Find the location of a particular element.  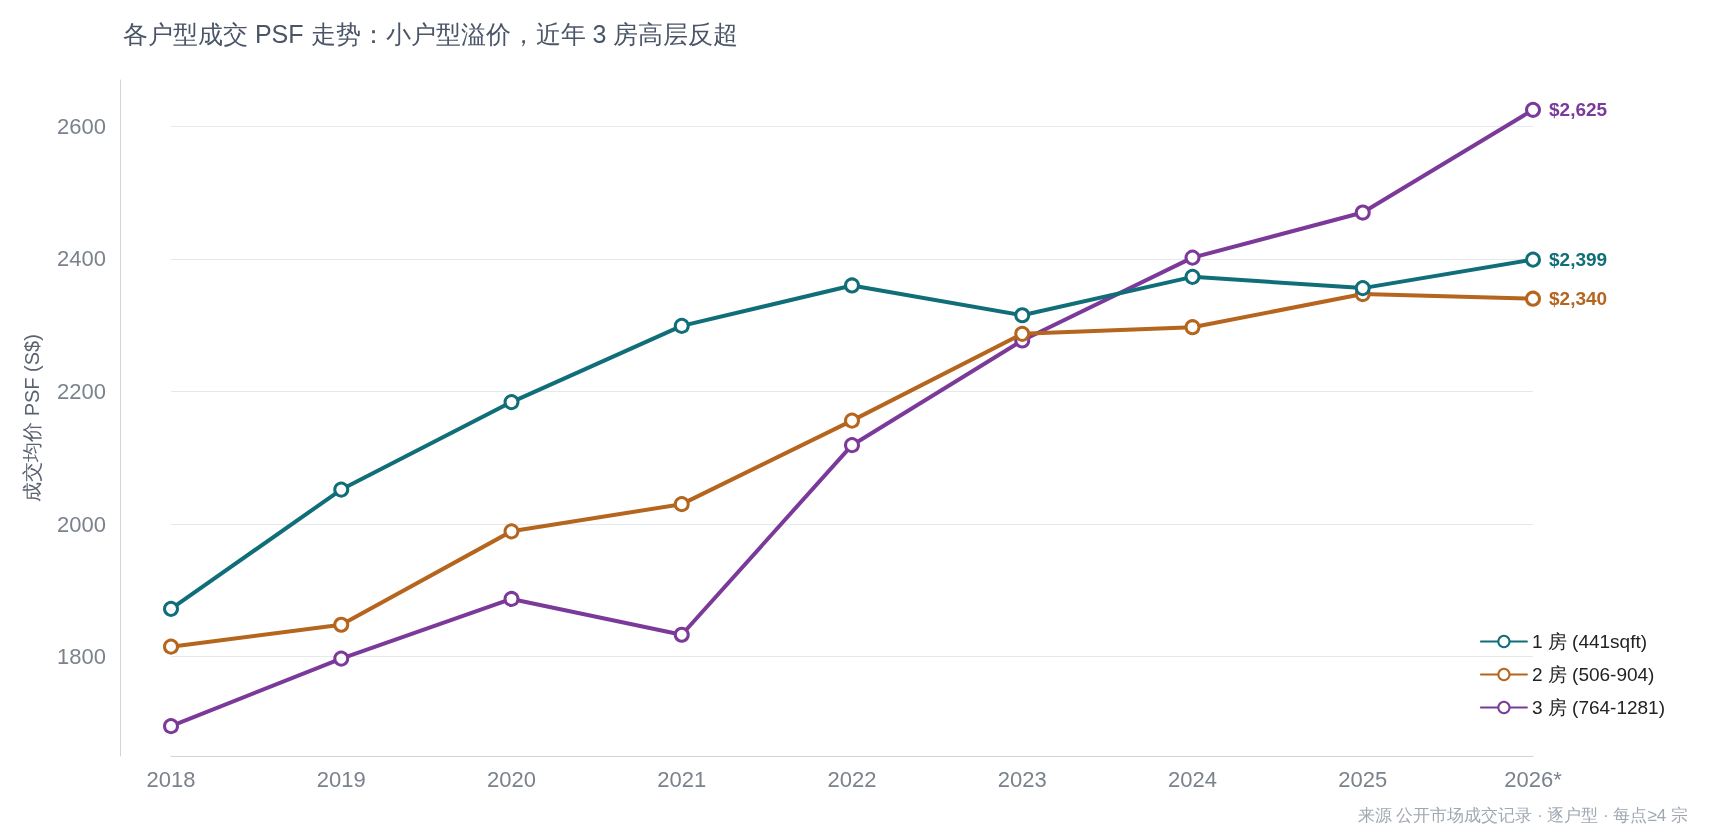

x-tick-label: 2021 is located at coordinates (682, 779).